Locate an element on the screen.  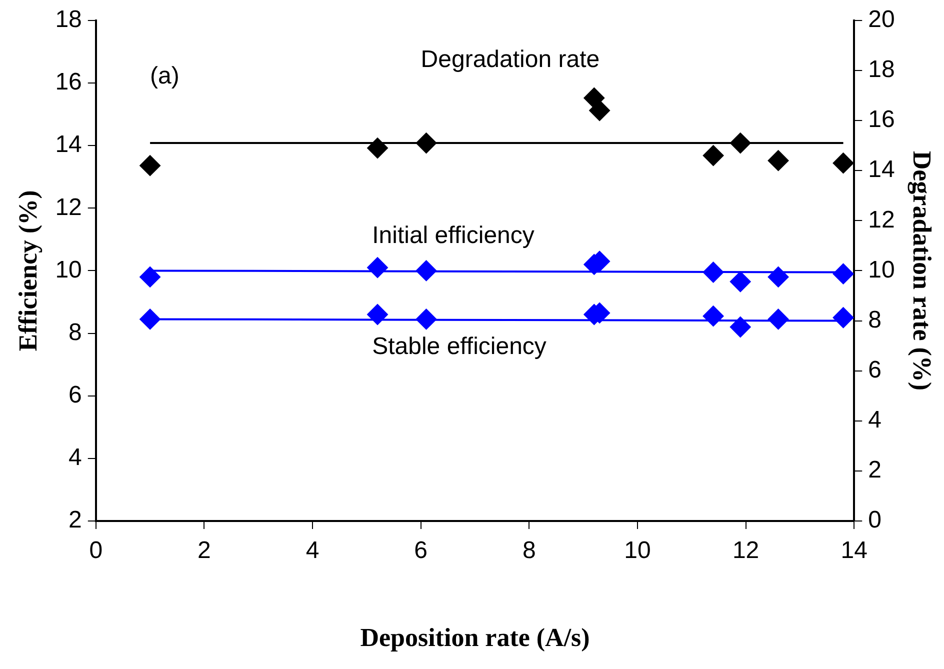
y-tick-label: 10 is located at coordinates (68, 270).